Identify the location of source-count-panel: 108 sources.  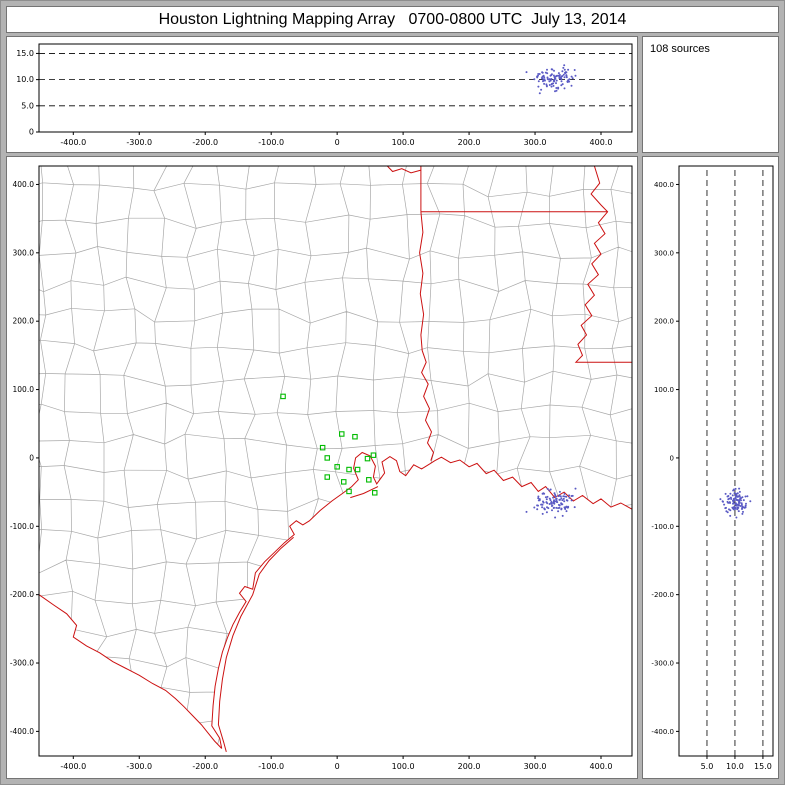
(710, 94).